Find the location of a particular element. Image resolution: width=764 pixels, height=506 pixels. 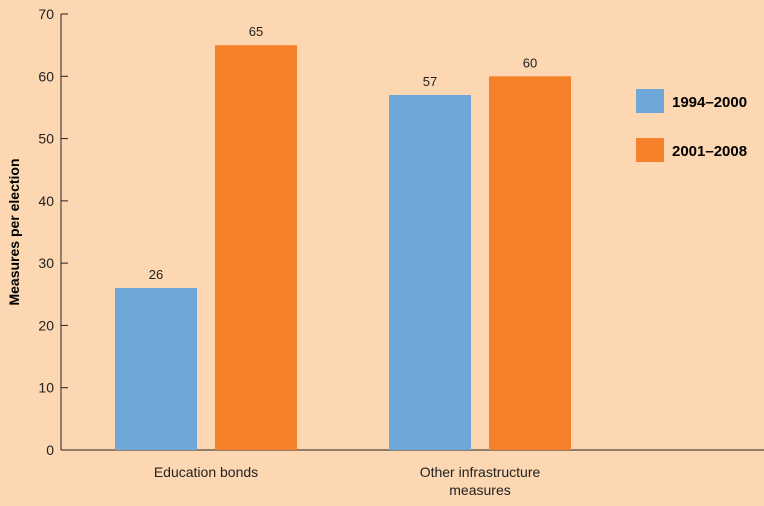

y-tick-label: 70 is located at coordinates (46, 14).